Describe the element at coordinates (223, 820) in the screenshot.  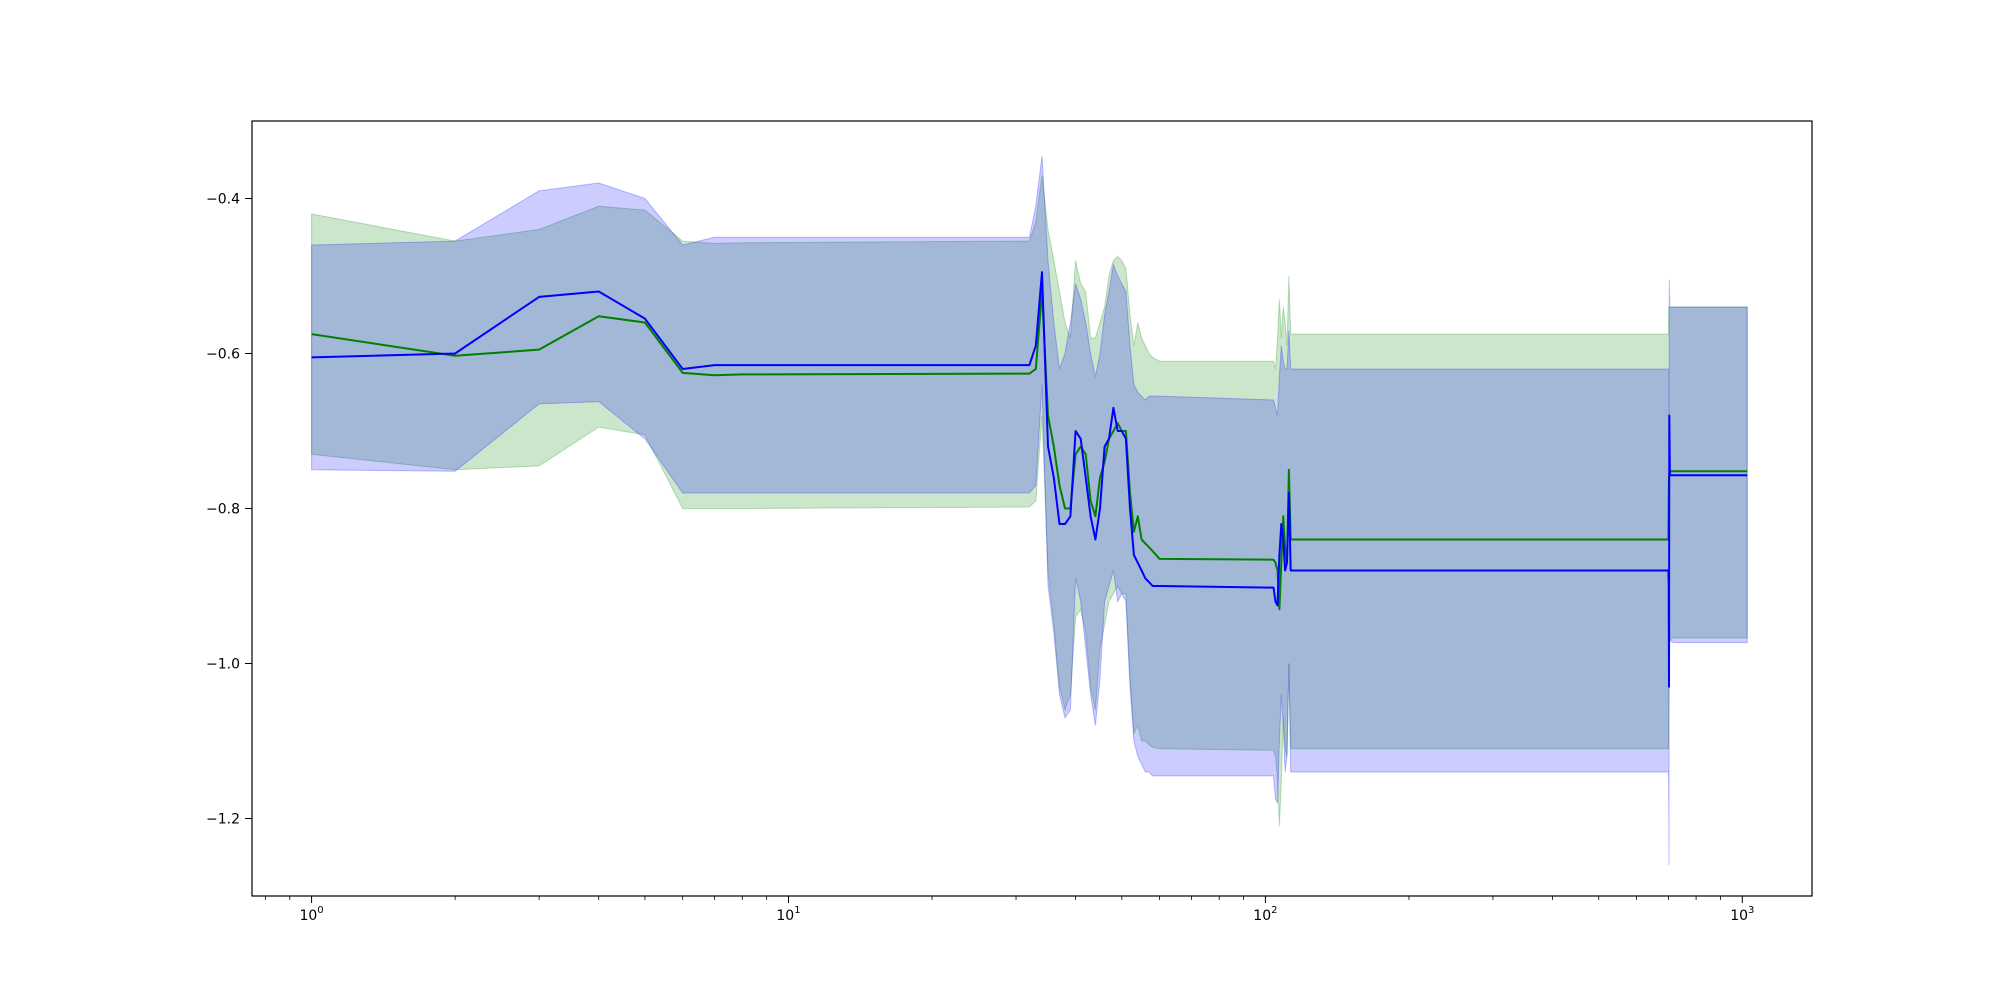
I see `y-tick-label: −1.2` at that location.